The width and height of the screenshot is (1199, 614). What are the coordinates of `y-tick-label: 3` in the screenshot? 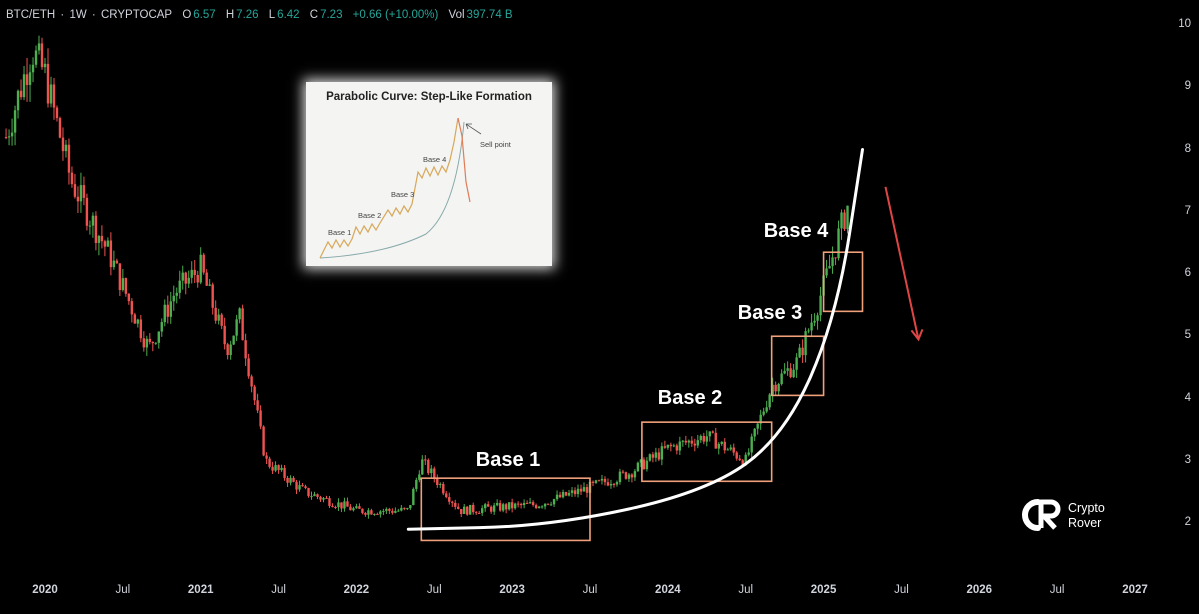 It's located at (1187, 459).